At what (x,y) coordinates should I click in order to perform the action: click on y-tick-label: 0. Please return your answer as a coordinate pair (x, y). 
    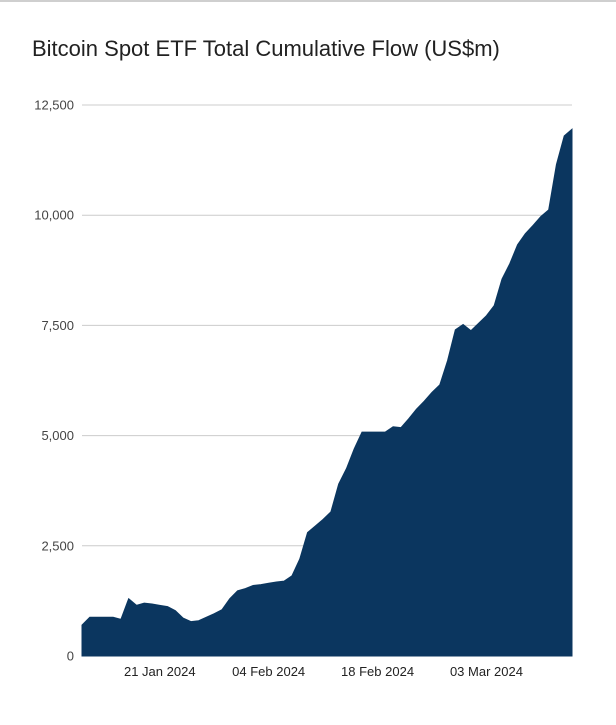
    Looking at the image, I should click on (70, 656).